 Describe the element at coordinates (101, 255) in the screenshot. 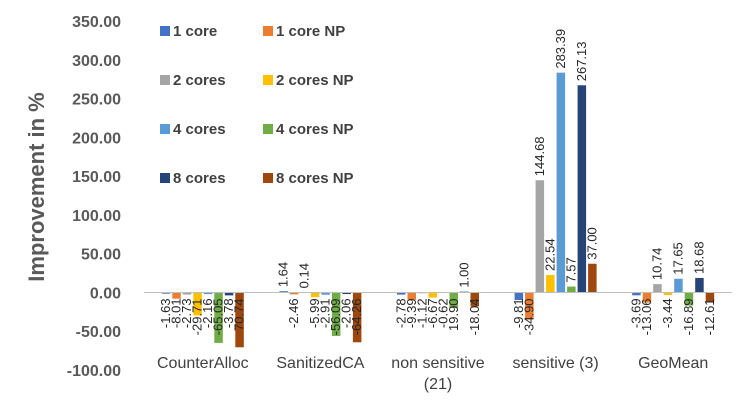

I see `y-tick-label: 50.00` at that location.